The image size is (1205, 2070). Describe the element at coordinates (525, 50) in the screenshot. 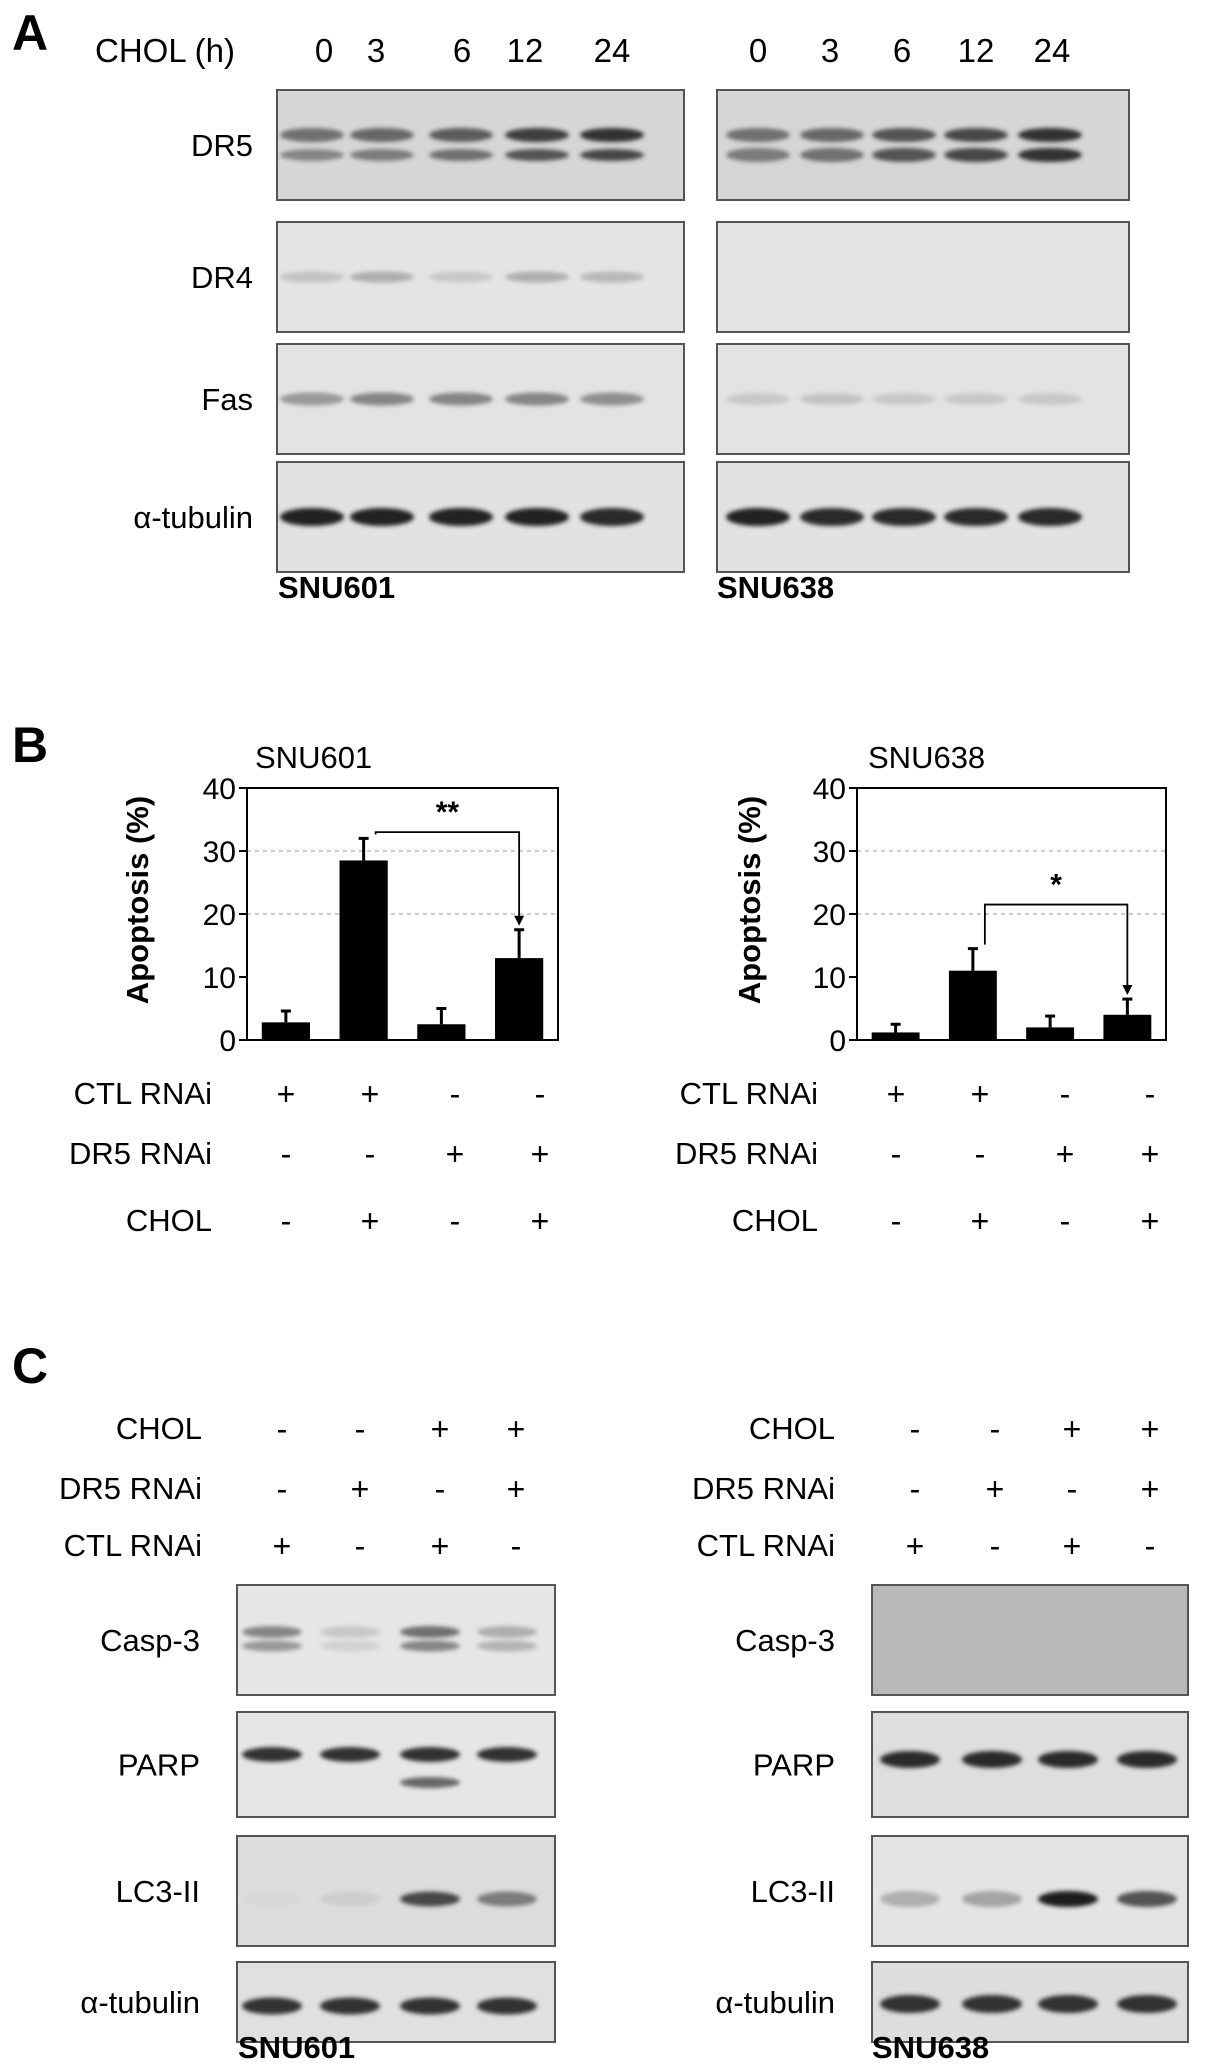

I see `time-point-left: 12` at that location.